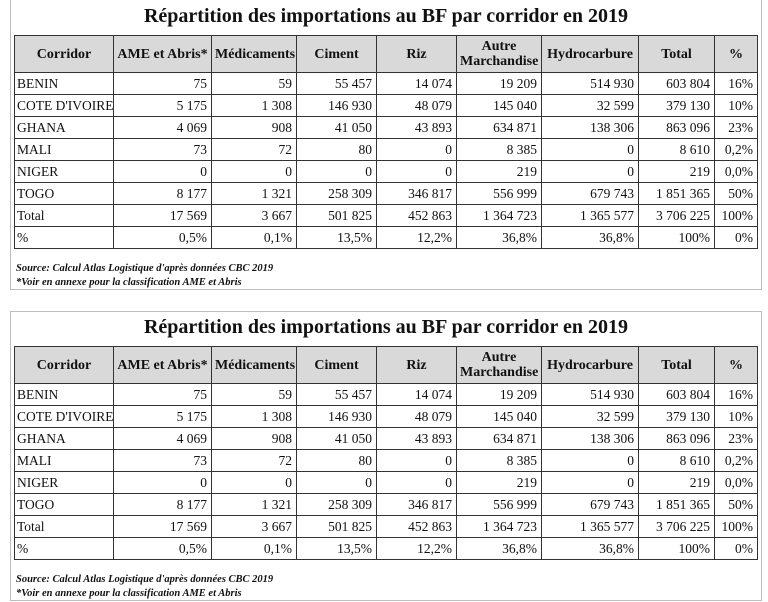 The image size is (768, 602). I want to click on header-cell: Corridor, so click(64, 365).